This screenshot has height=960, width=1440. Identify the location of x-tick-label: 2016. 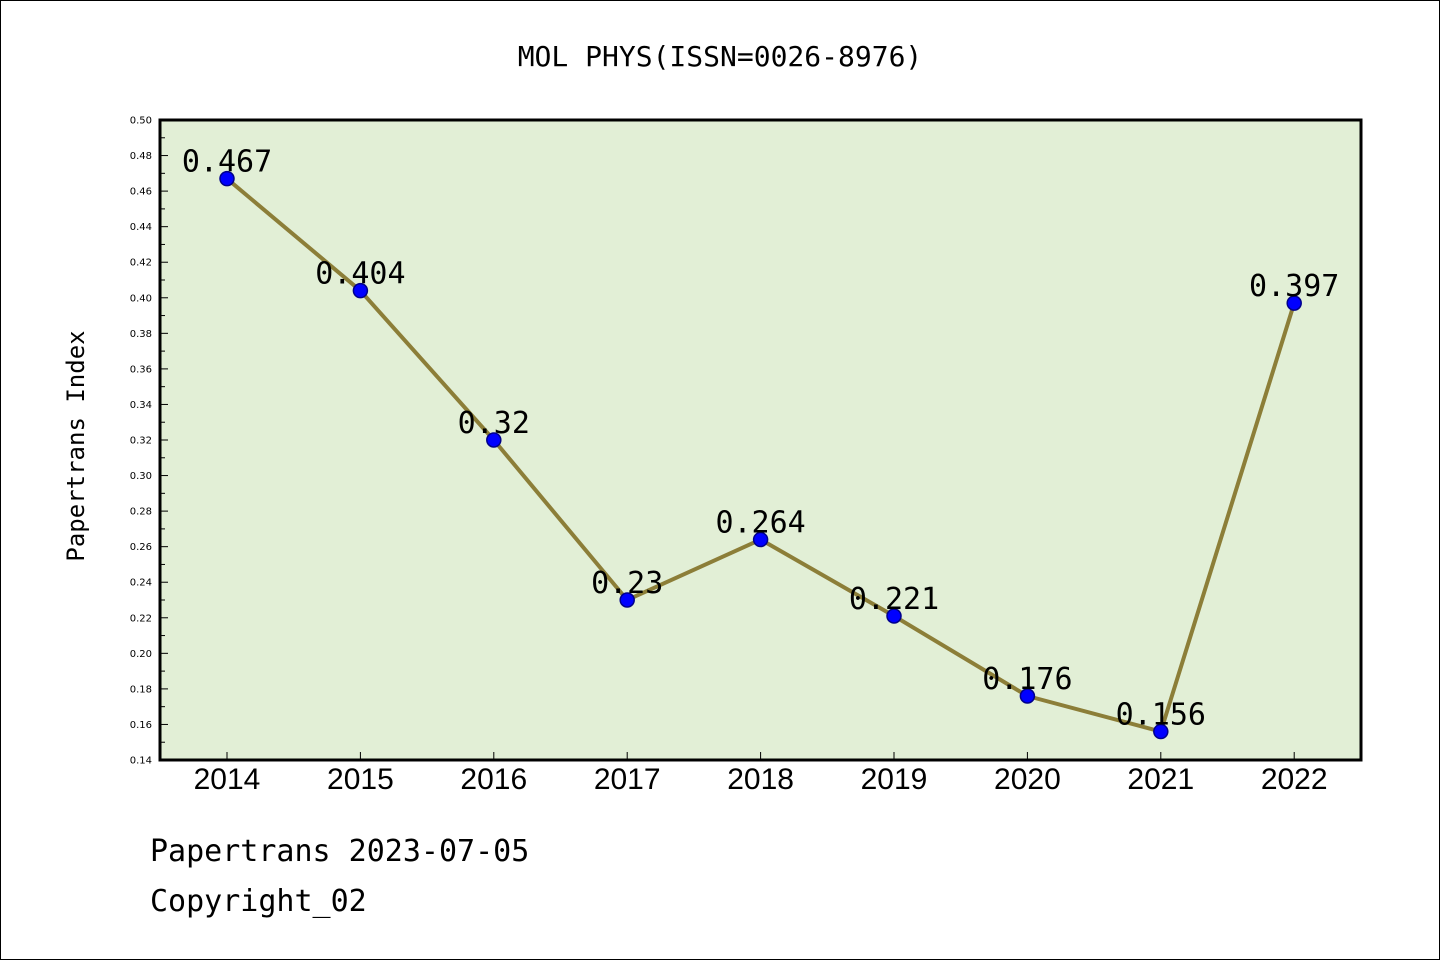
(493, 779).